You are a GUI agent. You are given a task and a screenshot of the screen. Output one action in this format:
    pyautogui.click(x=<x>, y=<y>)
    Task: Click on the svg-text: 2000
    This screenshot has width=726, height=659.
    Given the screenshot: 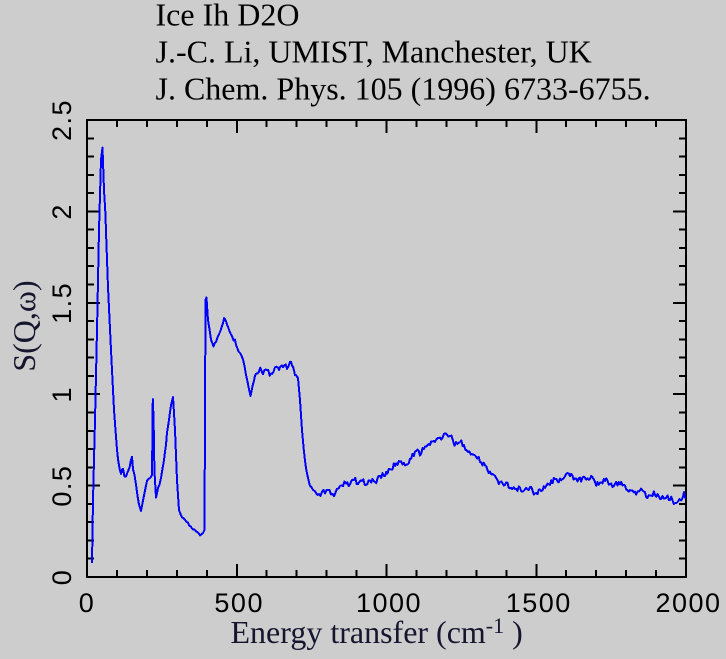 What is the action you would take?
    pyautogui.click(x=688, y=603)
    